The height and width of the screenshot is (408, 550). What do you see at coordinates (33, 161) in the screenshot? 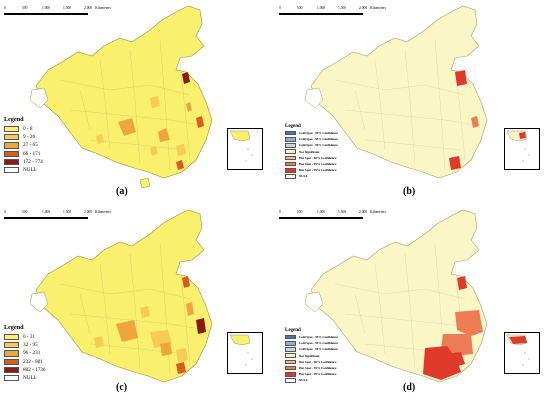
I see `legend-label: 172 - 774` at bounding box center [33, 161].